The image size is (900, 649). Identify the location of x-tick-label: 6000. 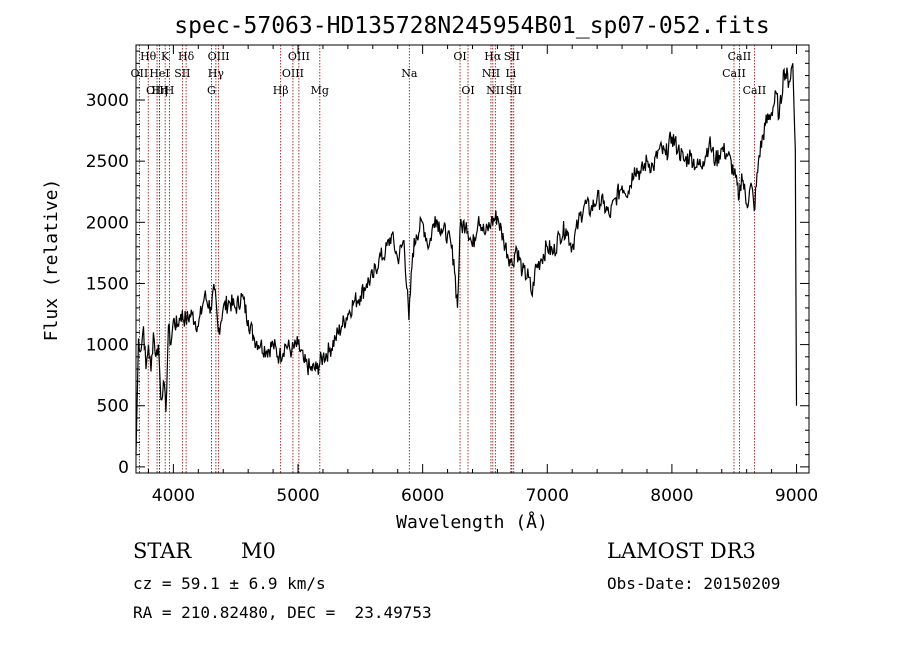
(422, 496).